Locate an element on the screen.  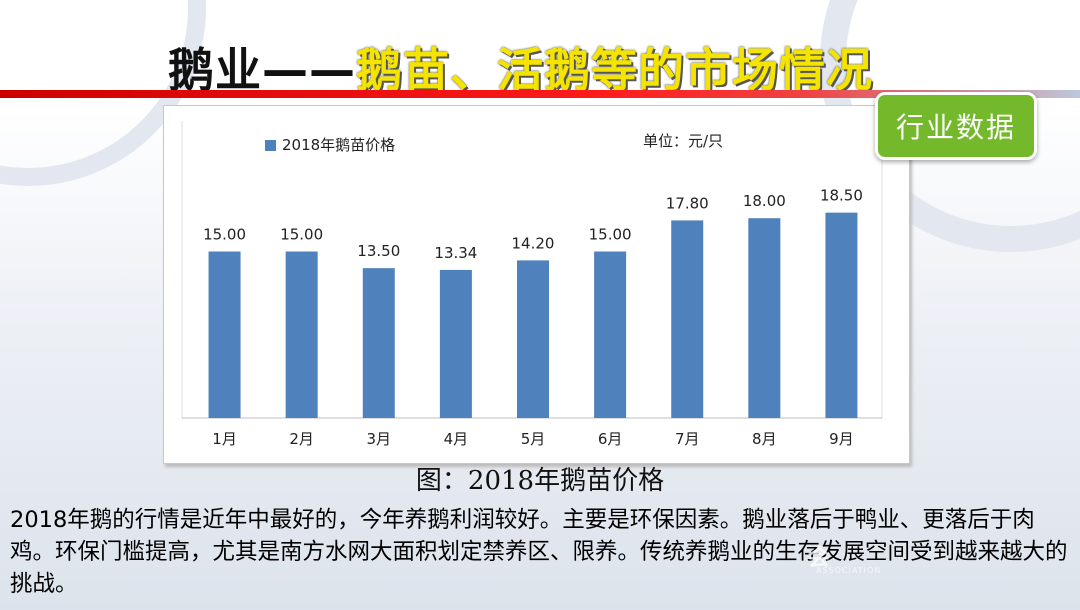
watermark-logo-subtext: ASSOCIATION is located at coordinates (849, 570).